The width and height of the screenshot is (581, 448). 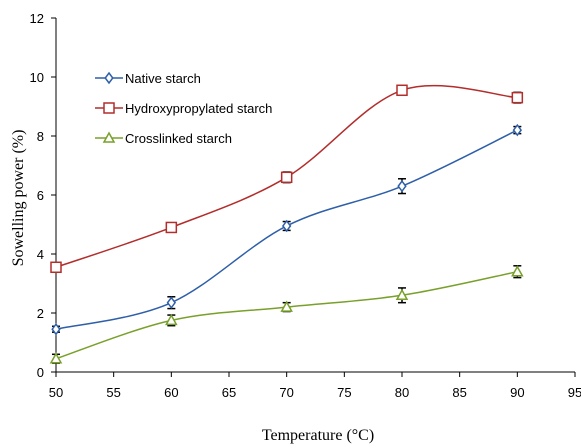 I want to click on x-axis-title: Temperature (°C), so click(x=318, y=435).